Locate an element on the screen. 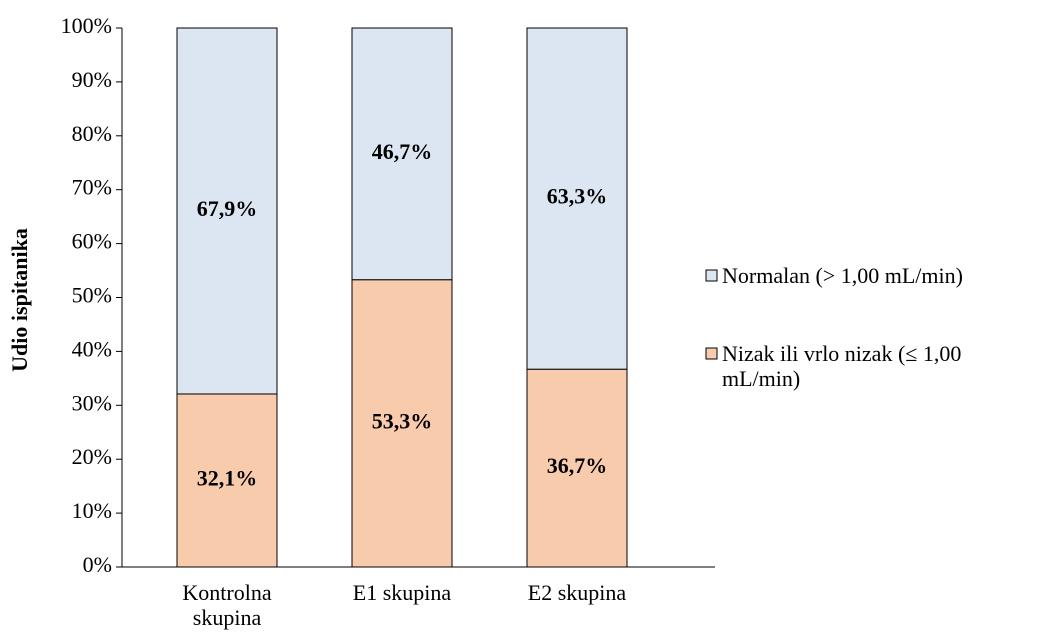  y-tick-label: 10% is located at coordinates (92, 510).